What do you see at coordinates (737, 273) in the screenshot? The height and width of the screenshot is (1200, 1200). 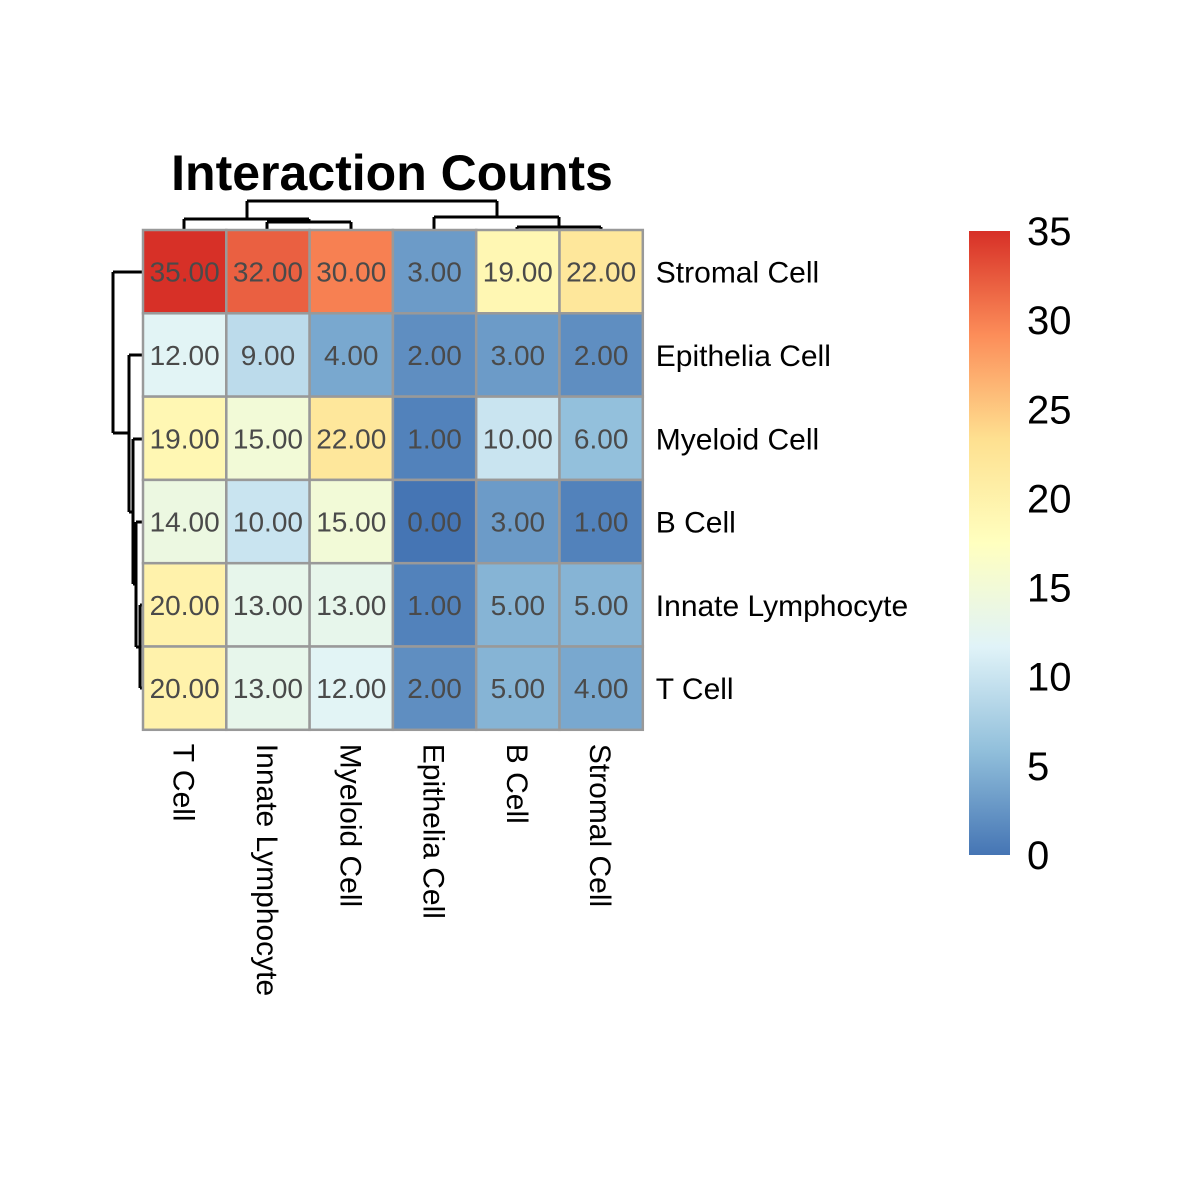 I see `row-label: Stromal Cell` at bounding box center [737, 273].